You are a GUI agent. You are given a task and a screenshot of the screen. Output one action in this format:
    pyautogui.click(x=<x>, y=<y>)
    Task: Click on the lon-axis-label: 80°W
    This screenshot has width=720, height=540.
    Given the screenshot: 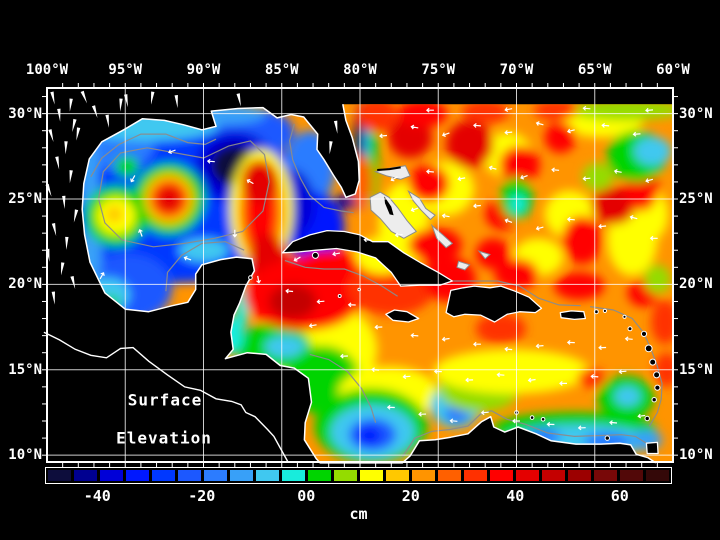 What is the action you would take?
    pyautogui.click(x=360, y=70)
    